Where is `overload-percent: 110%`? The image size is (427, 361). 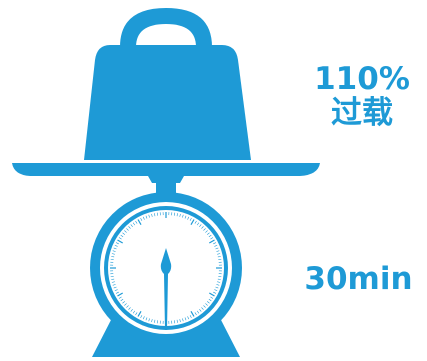 overload-percent: 110% is located at coordinates (362, 79).